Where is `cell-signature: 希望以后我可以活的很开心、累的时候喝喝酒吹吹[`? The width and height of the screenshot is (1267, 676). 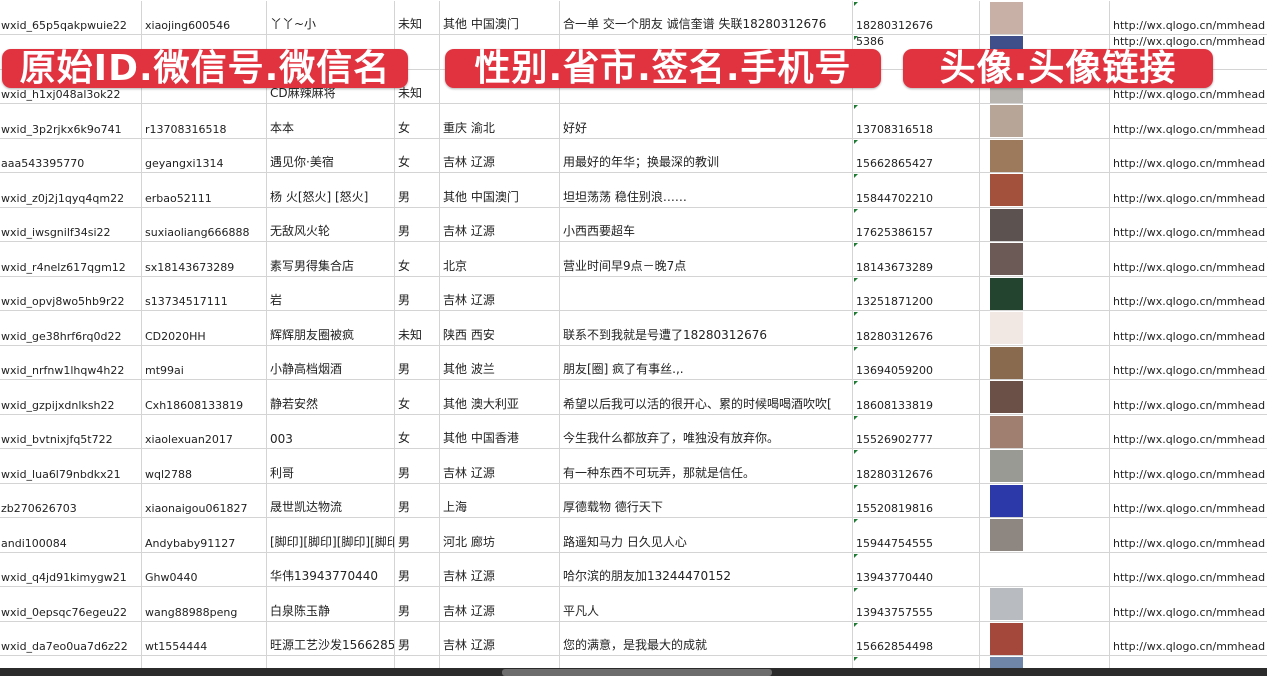
cell-signature: 希望以后我可以活的很开心、累的时候喝喝酒吹吹[ is located at coordinates (706, 397).